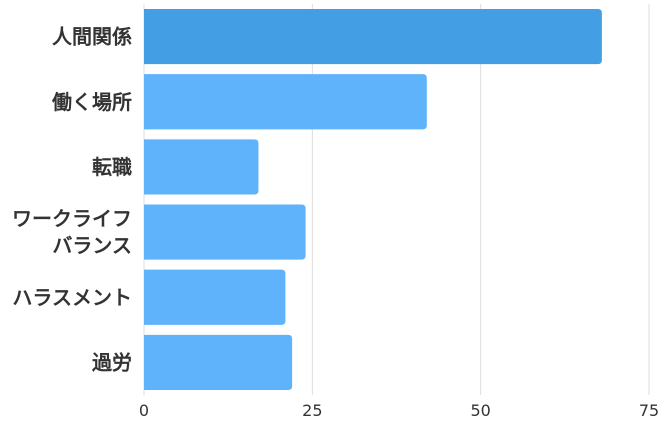 This screenshot has width=665, height=424. Describe the element at coordinates (91, 102) in the screenshot. I see `category-label: 働く場所` at that location.